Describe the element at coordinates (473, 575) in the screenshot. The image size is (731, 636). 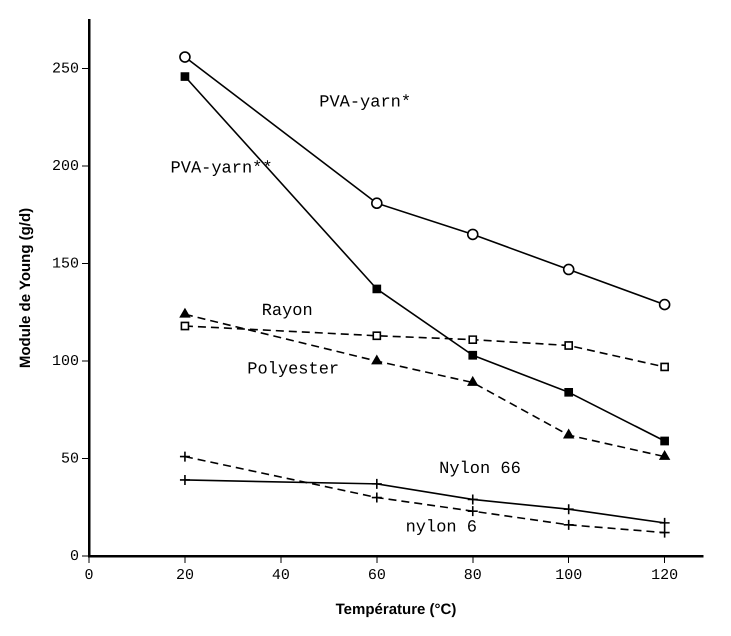
I see `x-tick-label: 80` at that location.